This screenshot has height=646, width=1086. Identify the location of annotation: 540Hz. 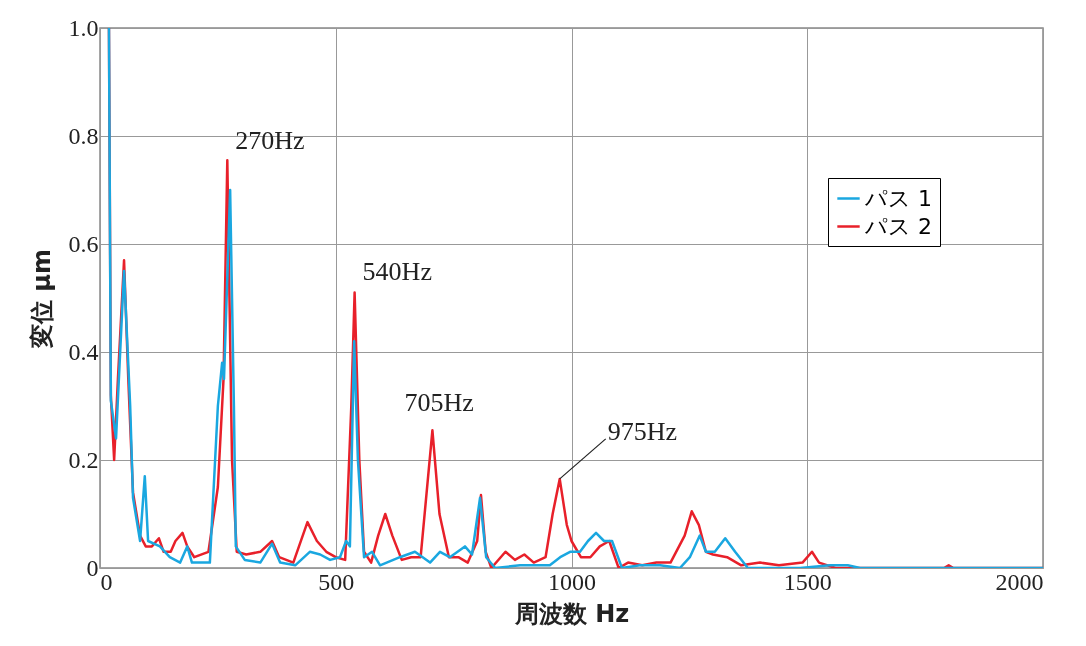
(397, 271).